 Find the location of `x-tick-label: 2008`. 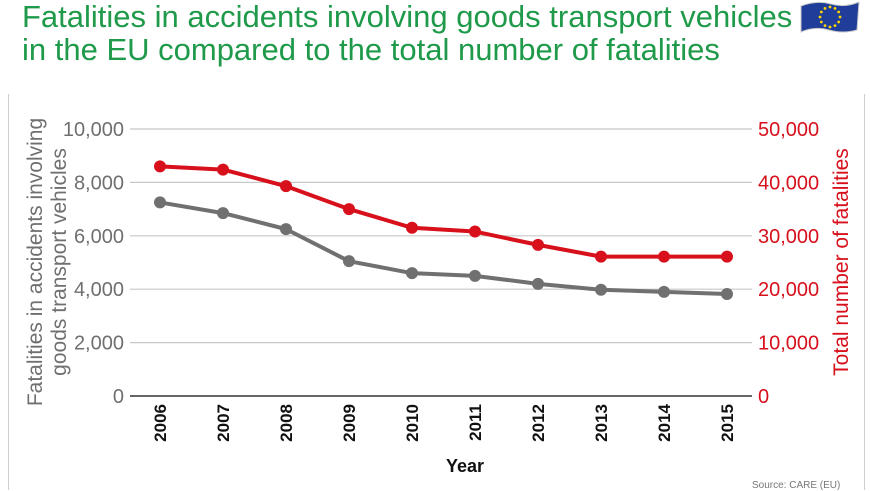

x-tick-label: 2008 is located at coordinates (286, 423).